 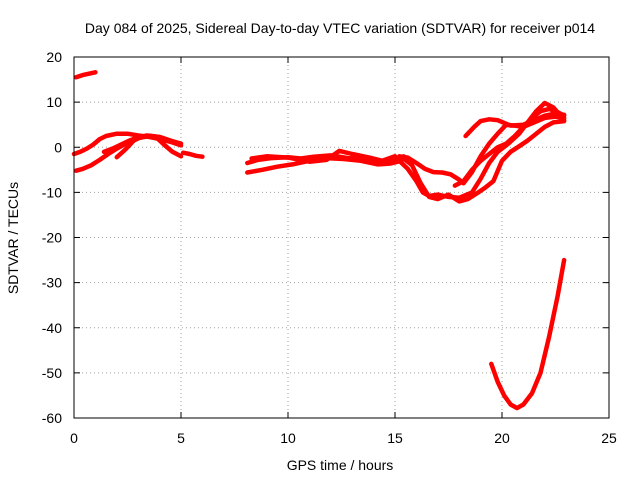 I want to click on y-tick-label: -20, so click(x=52, y=238).